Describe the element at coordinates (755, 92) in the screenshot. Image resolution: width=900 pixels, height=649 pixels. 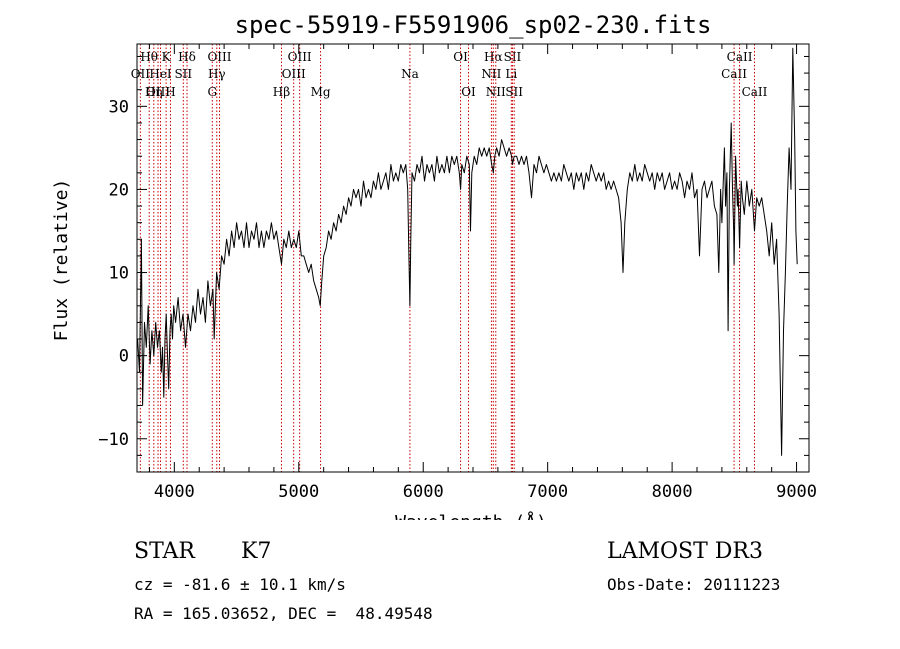
I see `line-label-CaII-8662: CaII` at that location.